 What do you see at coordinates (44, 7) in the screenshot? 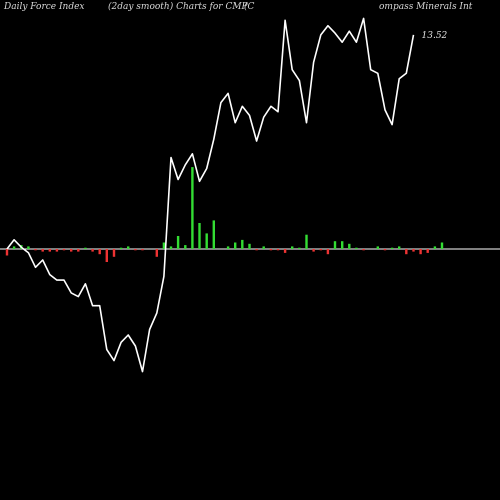
I see `header-left: Daily Force Index` at bounding box center [44, 7].